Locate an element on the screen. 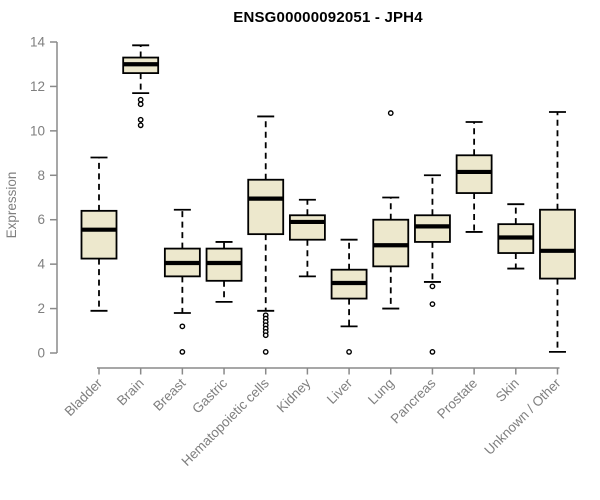 The height and width of the screenshot is (500, 600). y-tick-label: 2 is located at coordinates (41, 308).